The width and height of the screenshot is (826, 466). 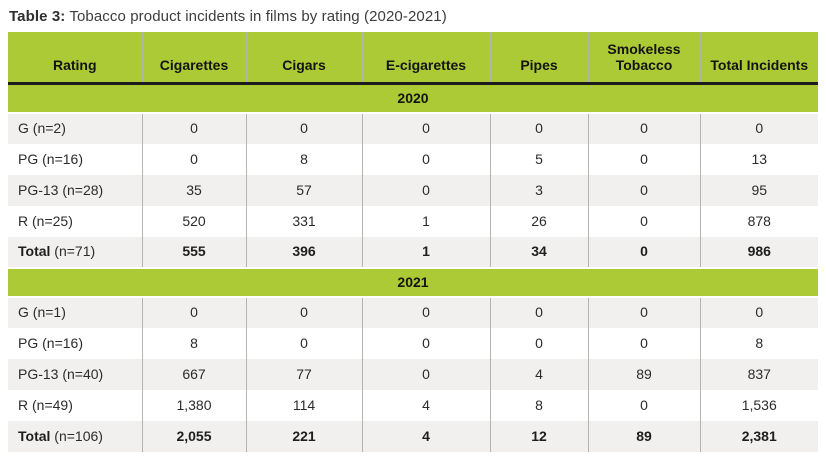 I want to click on value-cell: 35, so click(x=193, y=190).